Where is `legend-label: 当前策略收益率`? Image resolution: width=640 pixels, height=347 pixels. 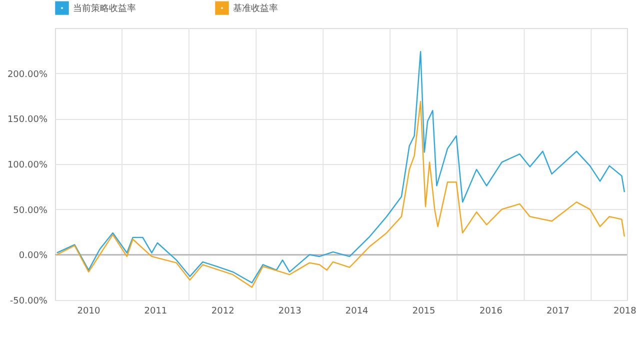 legend-label: 当前策略收益率 is located at coordinates (104, 8).